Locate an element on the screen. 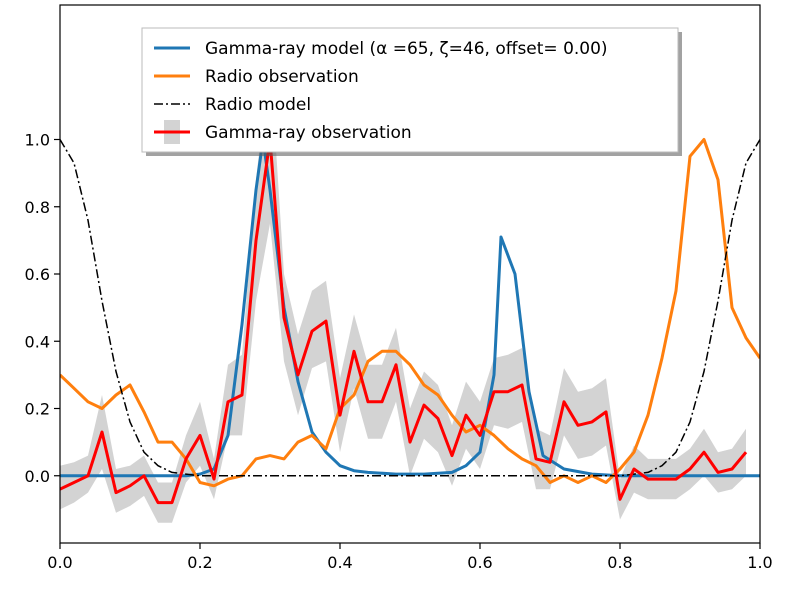 The image size is (790, 590). x-tick-label: 0.4 is located at coordinates (339, 562).